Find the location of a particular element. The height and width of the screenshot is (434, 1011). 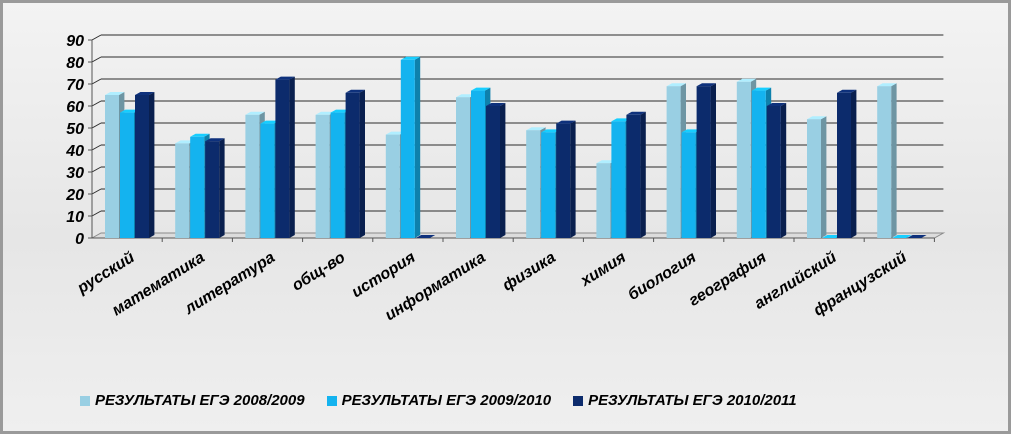

legend-item: РЕЗУЛЬТАТЫ ЕГЭ 2009/2010 is located at coordinates (439, 400).